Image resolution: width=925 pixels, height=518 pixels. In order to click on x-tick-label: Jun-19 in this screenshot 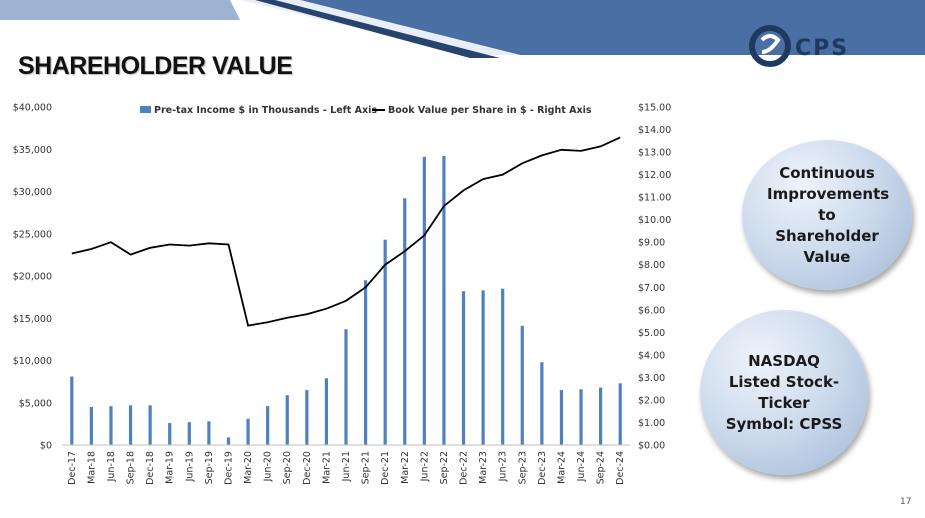, I will do `click(189, 466)`.